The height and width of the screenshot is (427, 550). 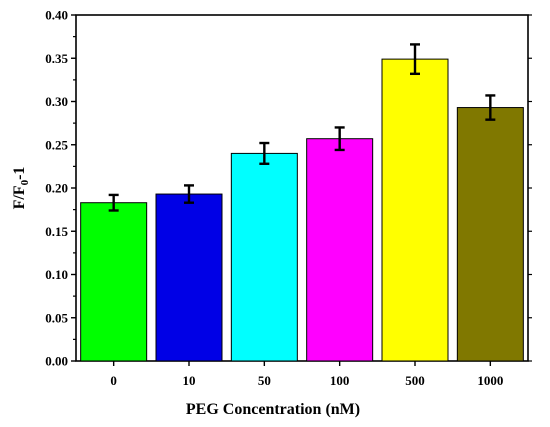 What do you see at coordinates (264, 380) in the screenshot?
I see `x-tick-label: 50` at bounding box center [264, 380].